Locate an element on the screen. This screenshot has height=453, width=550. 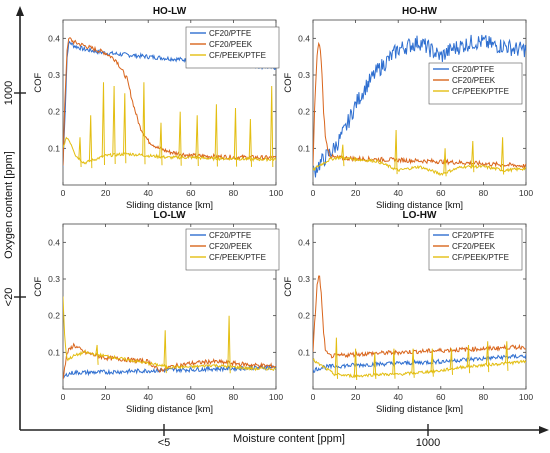
panel-title: LO-LW is located at coordinates (169, 215).